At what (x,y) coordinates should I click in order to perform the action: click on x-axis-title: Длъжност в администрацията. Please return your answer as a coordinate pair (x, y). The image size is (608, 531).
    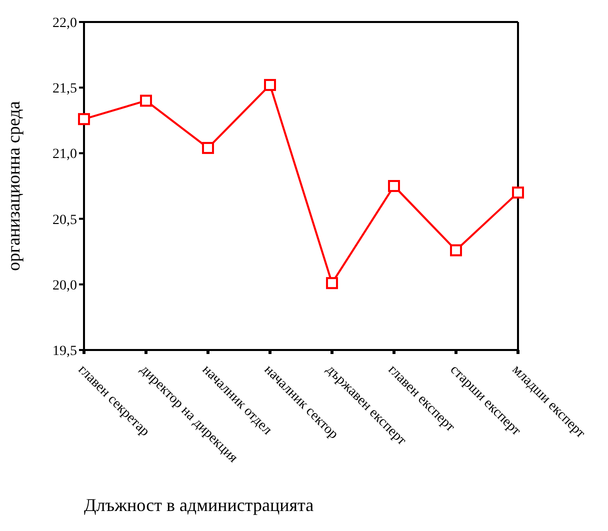
    Looking at the image, I should click on (199, 505).